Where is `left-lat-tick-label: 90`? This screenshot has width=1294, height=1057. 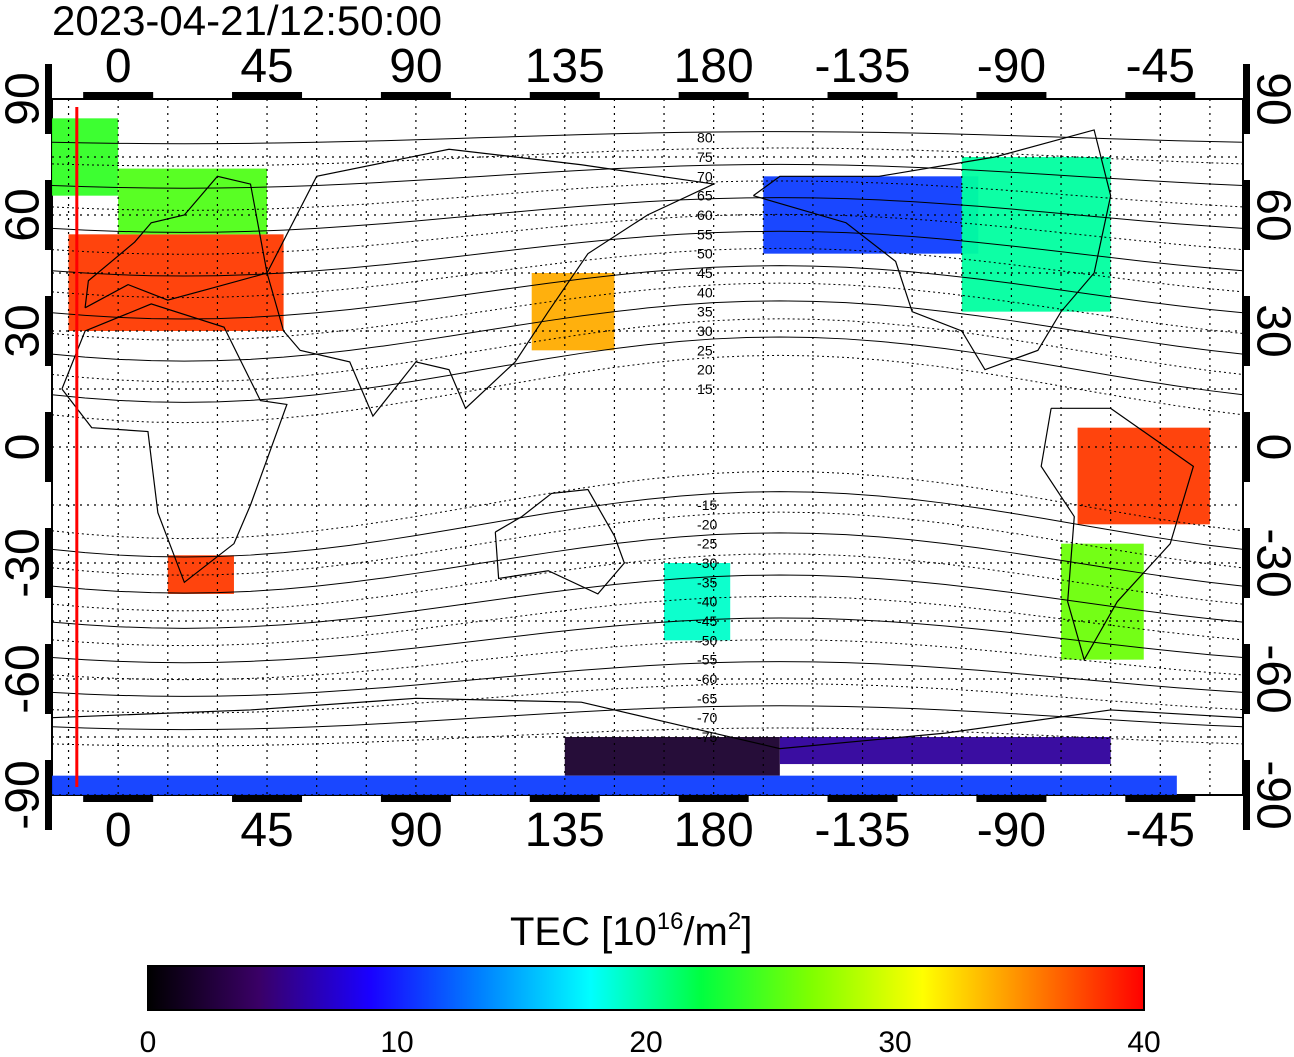
left-lat-tick-label: 90 is located at coordinates (25, 98).